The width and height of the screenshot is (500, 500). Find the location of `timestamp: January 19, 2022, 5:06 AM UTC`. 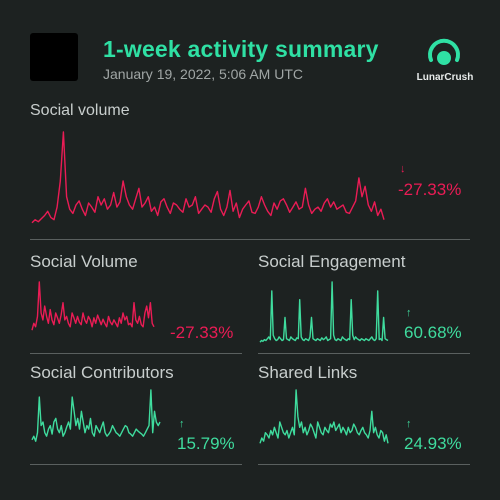

timestamp: January 19, 2022, 5:06 AM UTC is located at coordinates (203, 74).